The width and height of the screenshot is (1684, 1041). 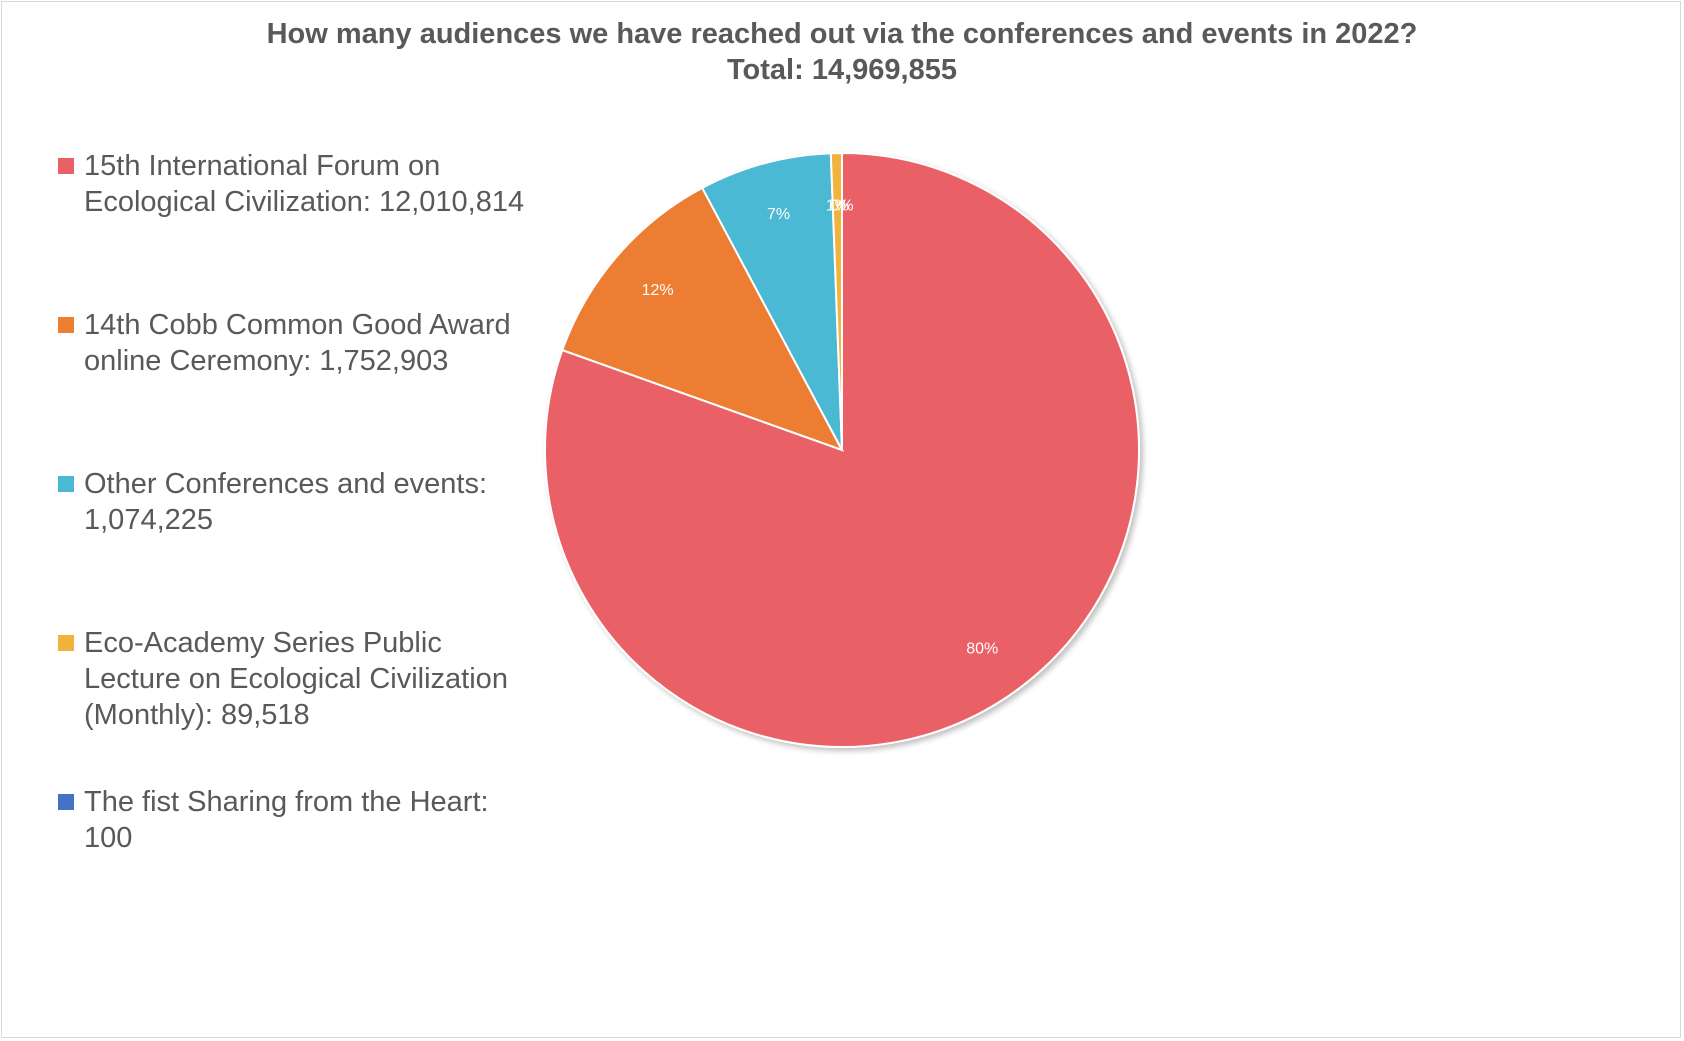 What do you see at coordinates (837, 206) in the screenshot?
I see `slice-percent-label: 1%` at bounding box center [837, 206].